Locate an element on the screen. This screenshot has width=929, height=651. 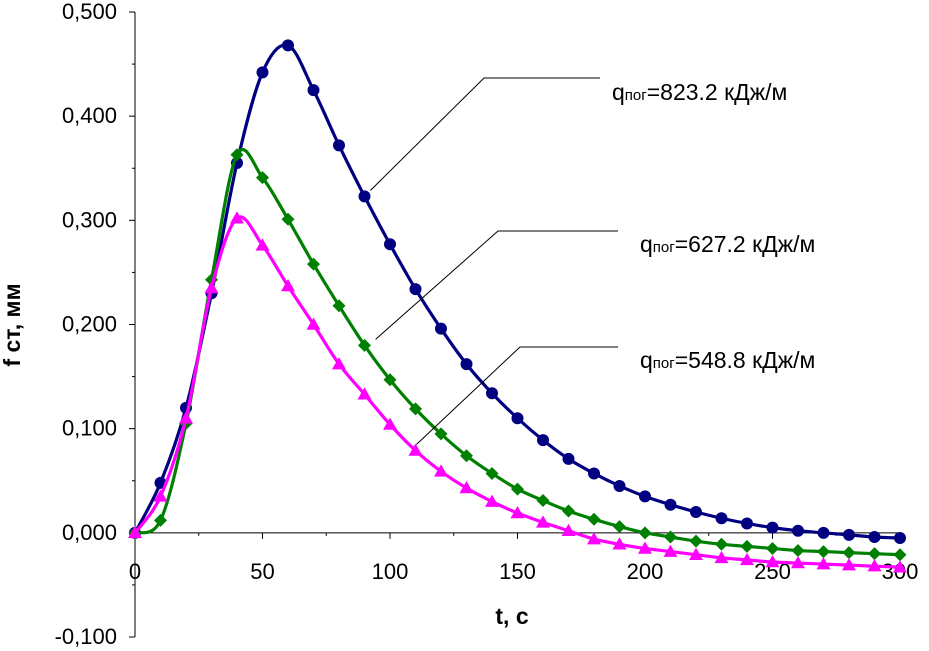
callout-1: qпог=823.2 кДж/м is located at coordinates (579, 134).